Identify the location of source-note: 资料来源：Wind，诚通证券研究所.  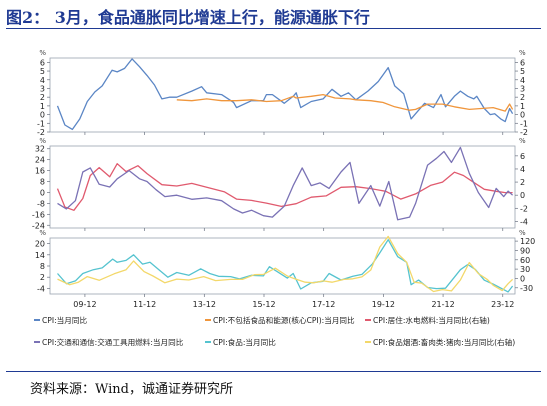
(131, 389).